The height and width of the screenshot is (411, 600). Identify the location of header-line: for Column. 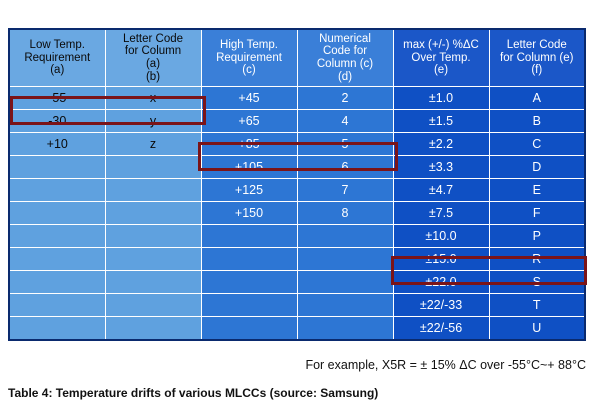
(153, 51).